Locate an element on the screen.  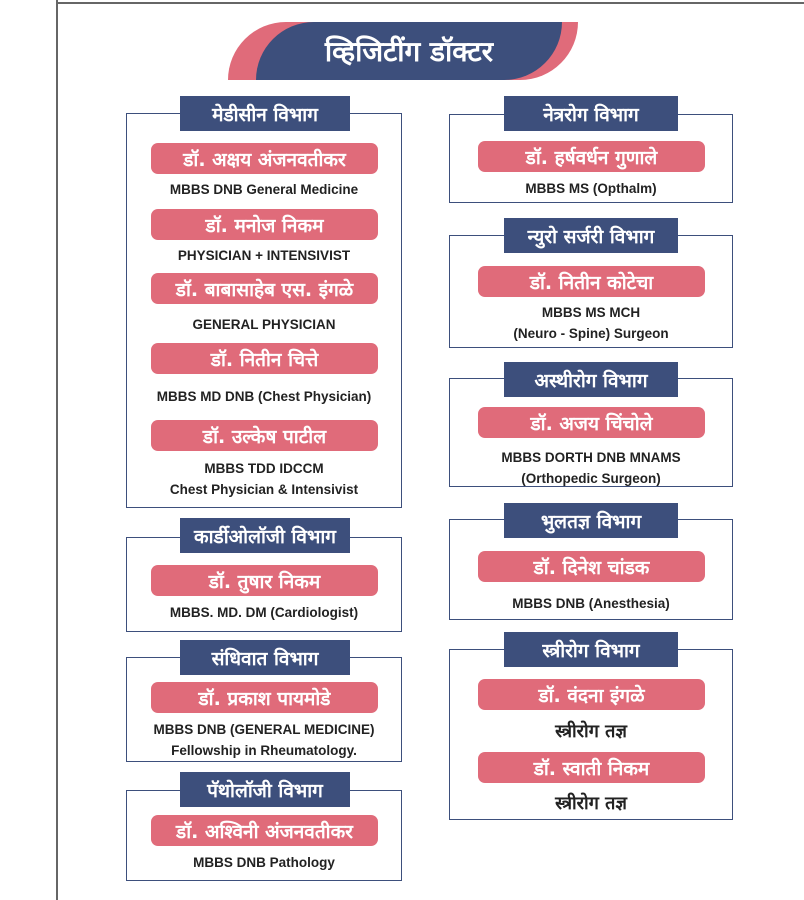
doctor-qualification: MBBS DORTH DNB MNAMS is located at coordinates (591, 457).